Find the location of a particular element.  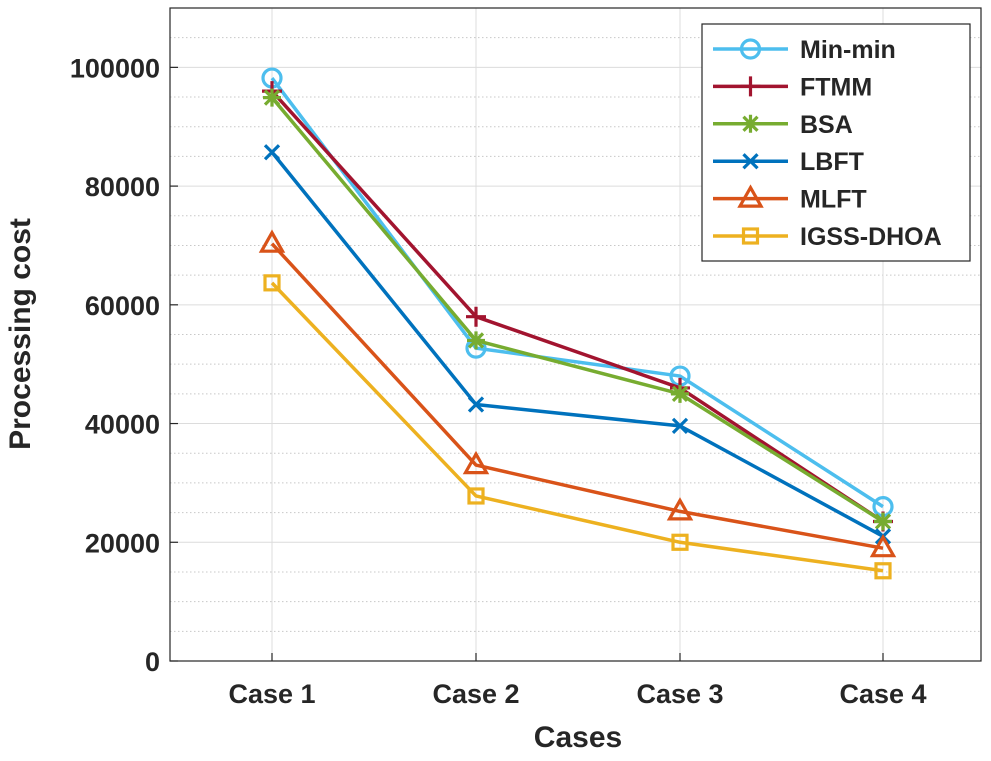

x-axis-label: Cases is located at coordinates (578, 737).